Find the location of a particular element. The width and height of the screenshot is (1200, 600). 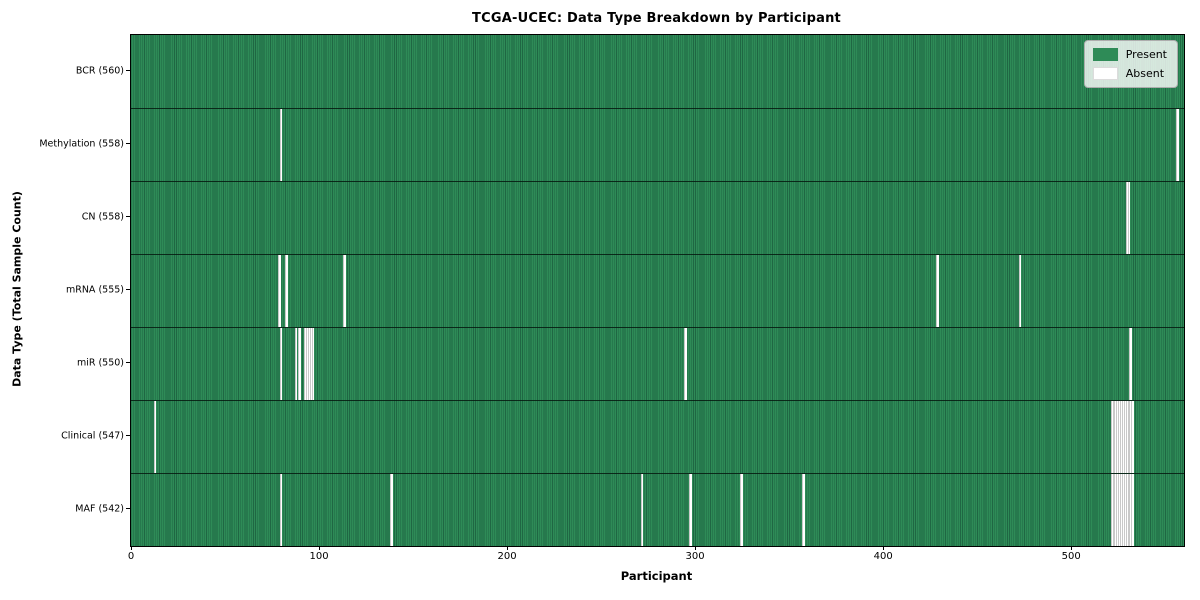

legend-absent-label: Absent is located at coordinates (1145, 73).